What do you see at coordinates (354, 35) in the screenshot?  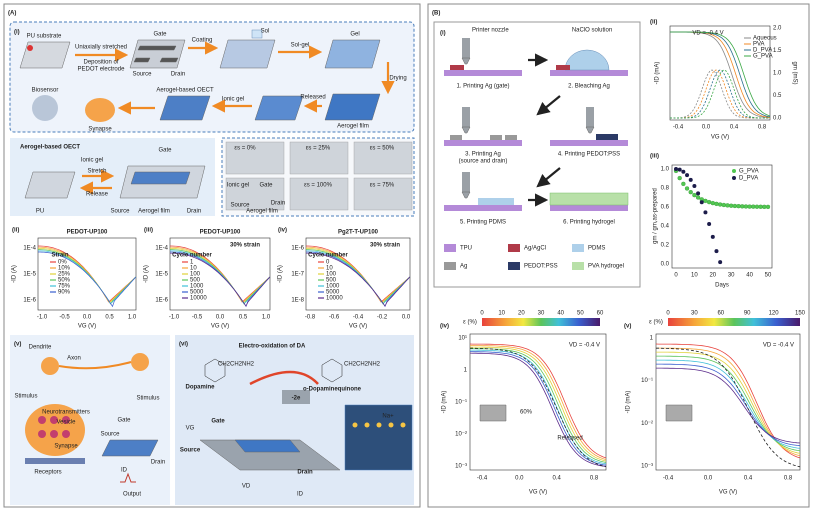 I see `label: Gel` at bounding box center [354, 35].